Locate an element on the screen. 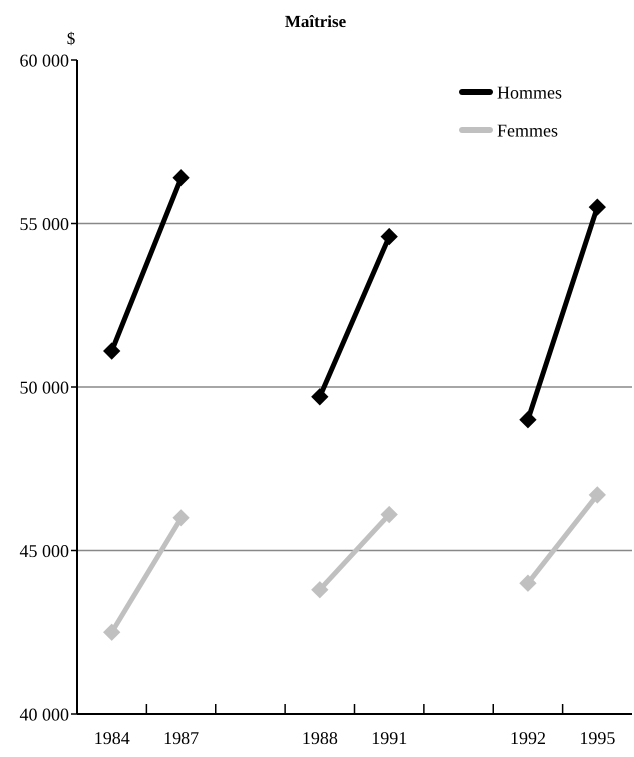  y-tick-label: 40 000 is located at coordinates (44, 714).